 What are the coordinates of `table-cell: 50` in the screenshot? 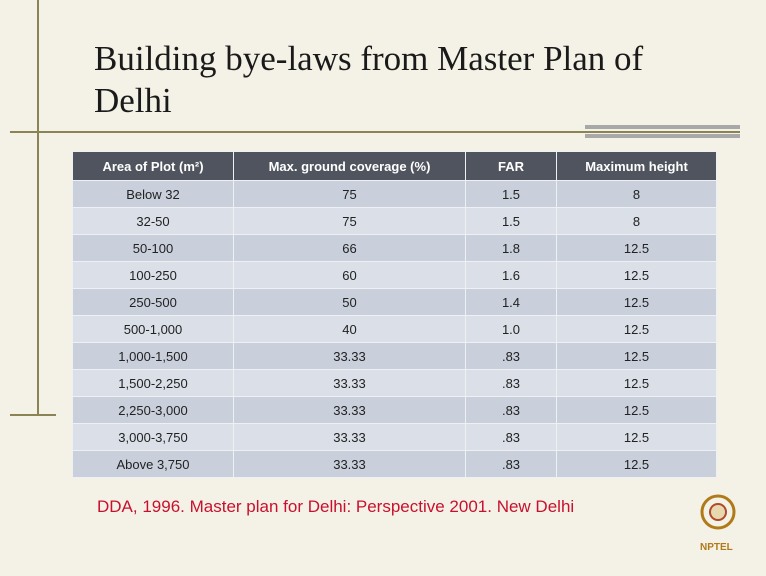 It's located at (349, 302).